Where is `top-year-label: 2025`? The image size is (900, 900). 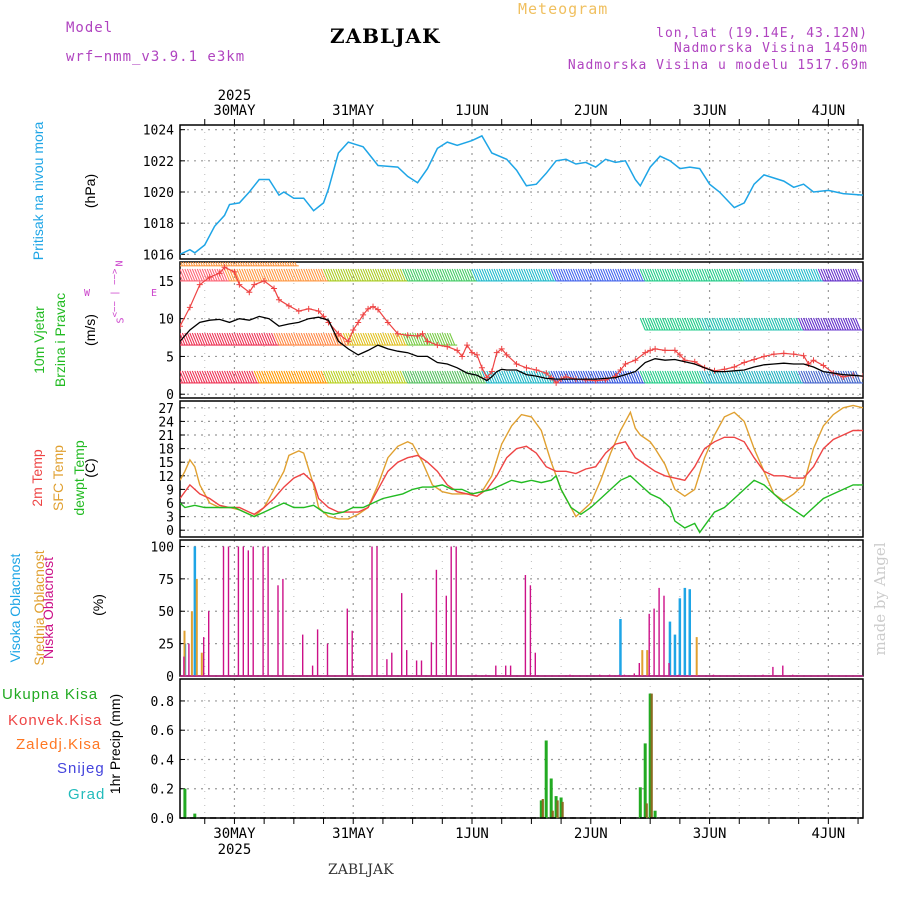 top-year-label: 2025 is located at coordinates (235, 96).